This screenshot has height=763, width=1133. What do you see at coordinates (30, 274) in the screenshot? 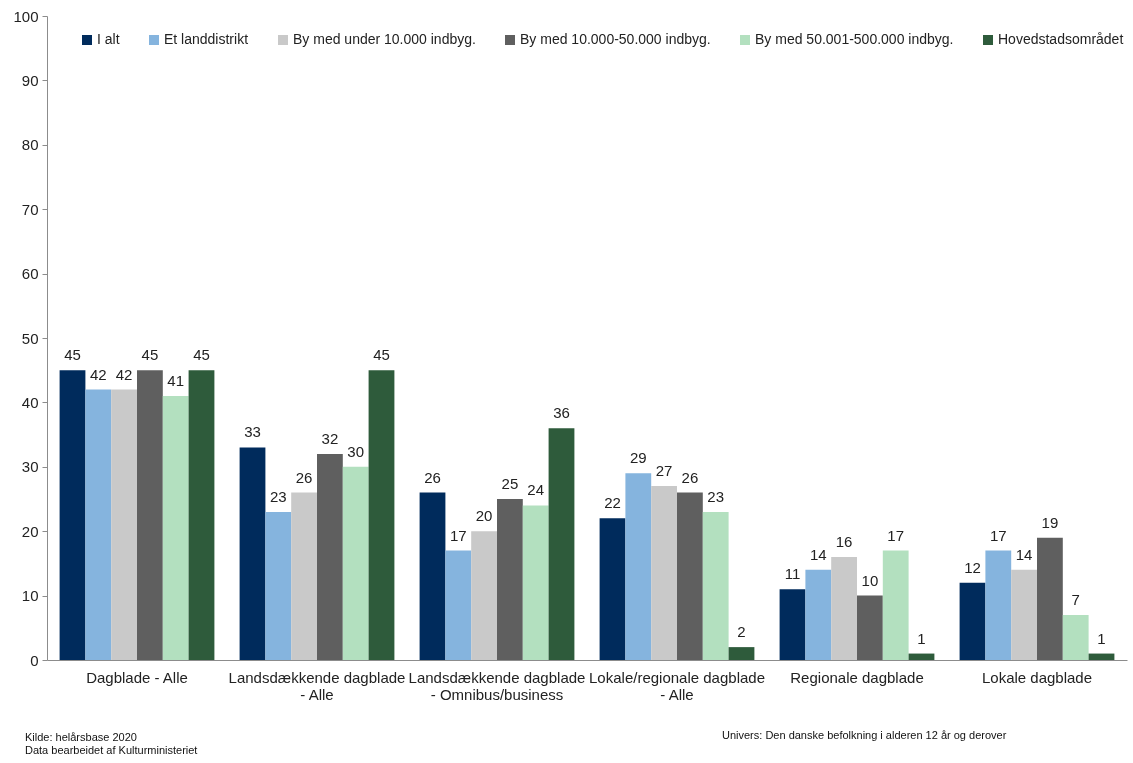
I see `y-tick-label: 60` at bounding box center [30, 274].